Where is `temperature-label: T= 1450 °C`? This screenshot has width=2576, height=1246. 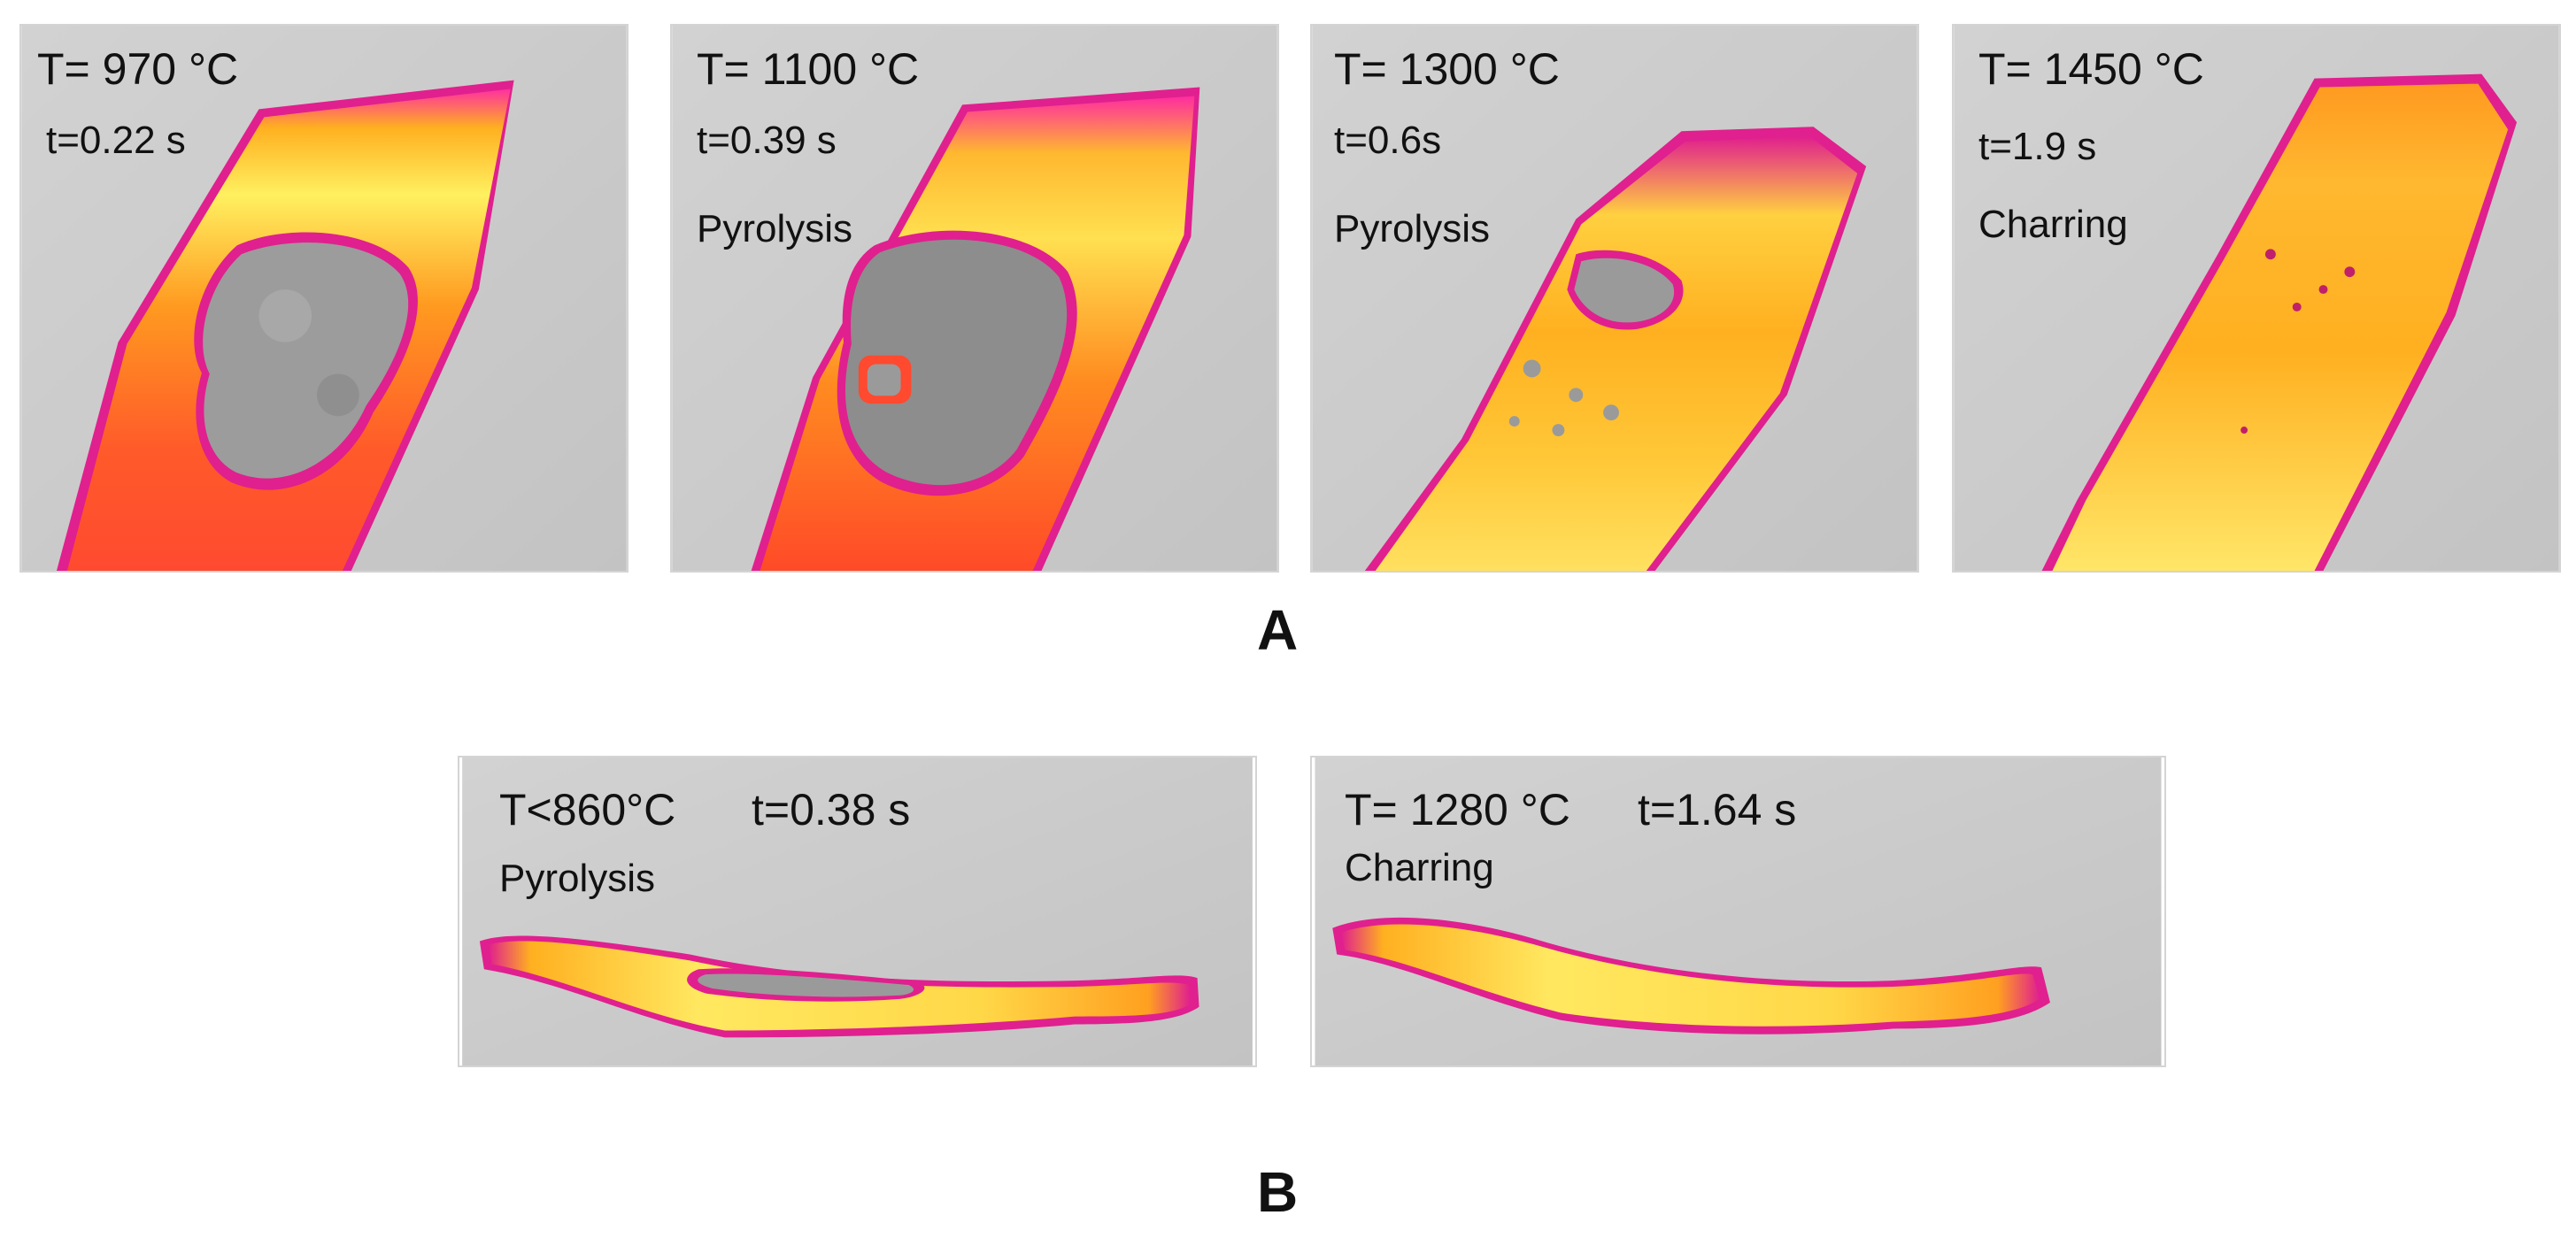 temperature-label: T= 1450 °C is located at coordinates (2091, 69).